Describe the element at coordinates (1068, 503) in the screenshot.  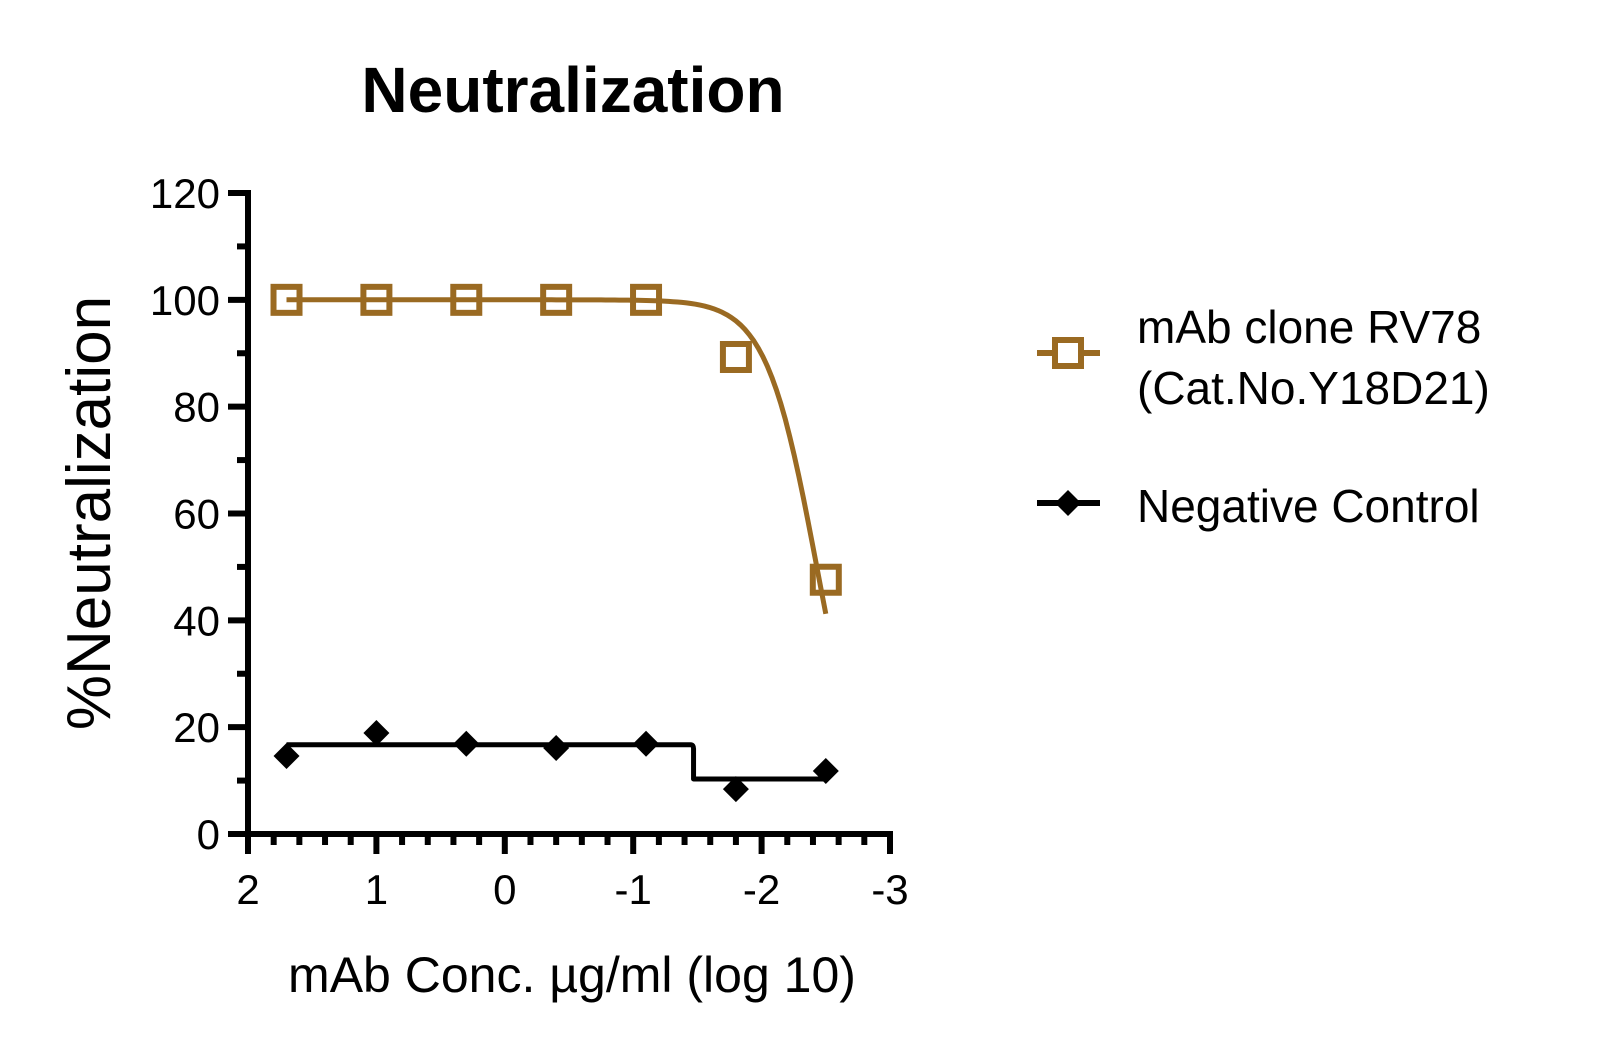
I see `legend-diamond-icon` at that location.